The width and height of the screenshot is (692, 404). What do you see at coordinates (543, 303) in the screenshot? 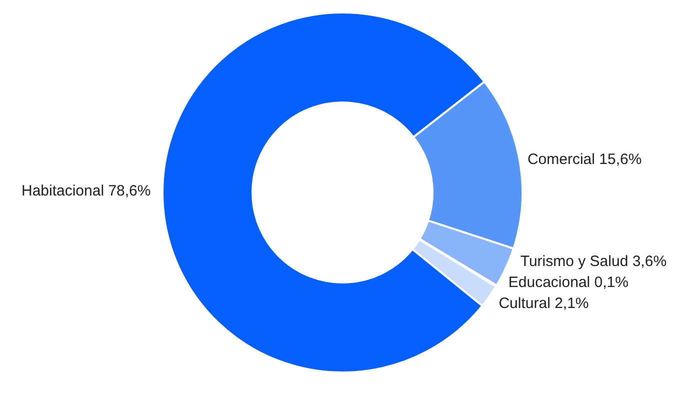
I see `slice-label: Cultural 2,1%` at bounding box center [543, 303].